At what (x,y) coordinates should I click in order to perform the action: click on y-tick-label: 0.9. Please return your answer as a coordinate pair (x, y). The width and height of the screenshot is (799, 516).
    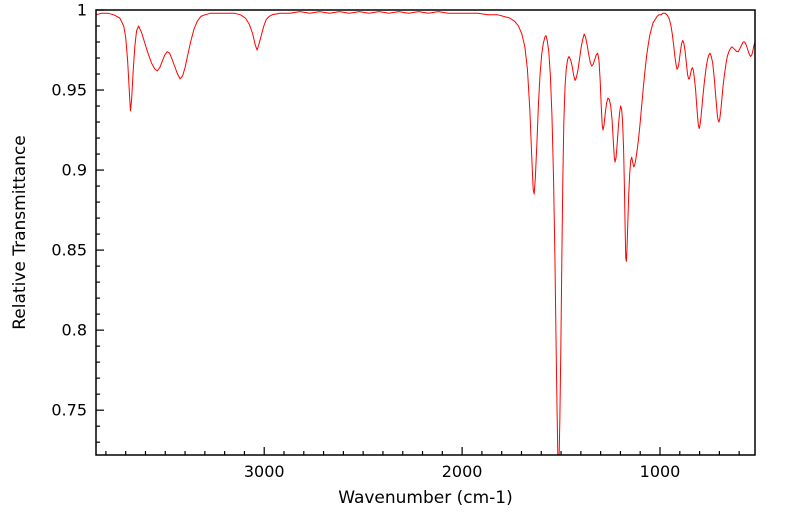
    Looking at the image, I should click on (74, 170).